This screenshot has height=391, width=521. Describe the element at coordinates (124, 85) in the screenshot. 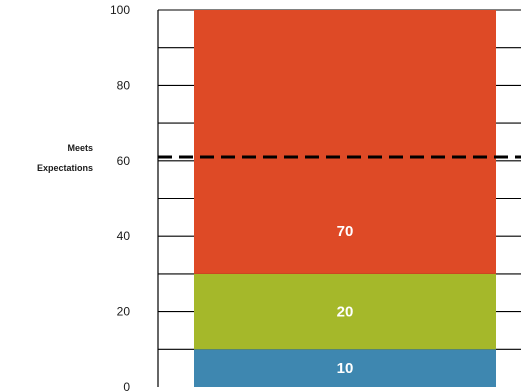

I see `y-tick-label-80: 80` at that location.